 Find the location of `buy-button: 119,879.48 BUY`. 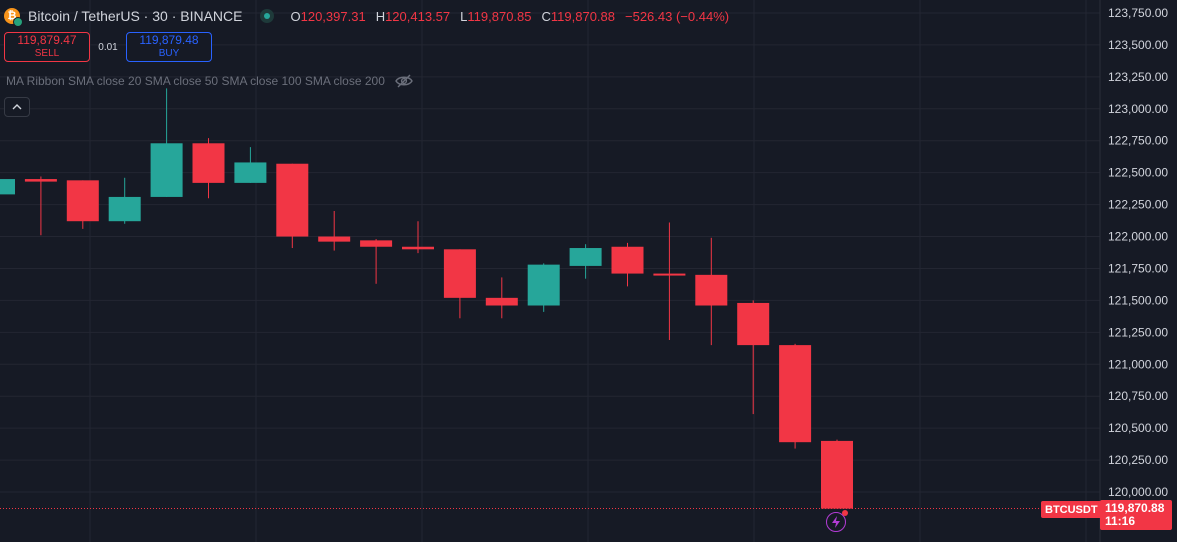

buy-button: 119,879.48 BUY is located at coordinates (169, 47).